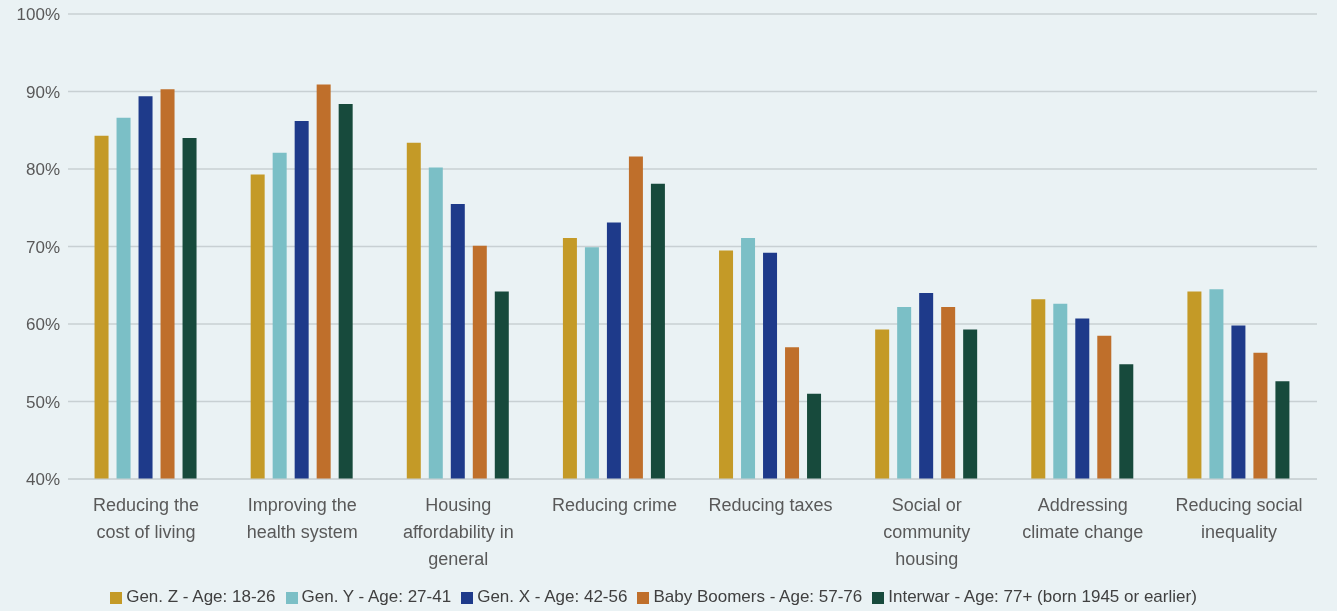 The width and height of the screenshot is (1337, 611). Describe the element at coordinates (1083, 518) in the screenshot. I see `x-tick-label: Addressing climate change` at that location.